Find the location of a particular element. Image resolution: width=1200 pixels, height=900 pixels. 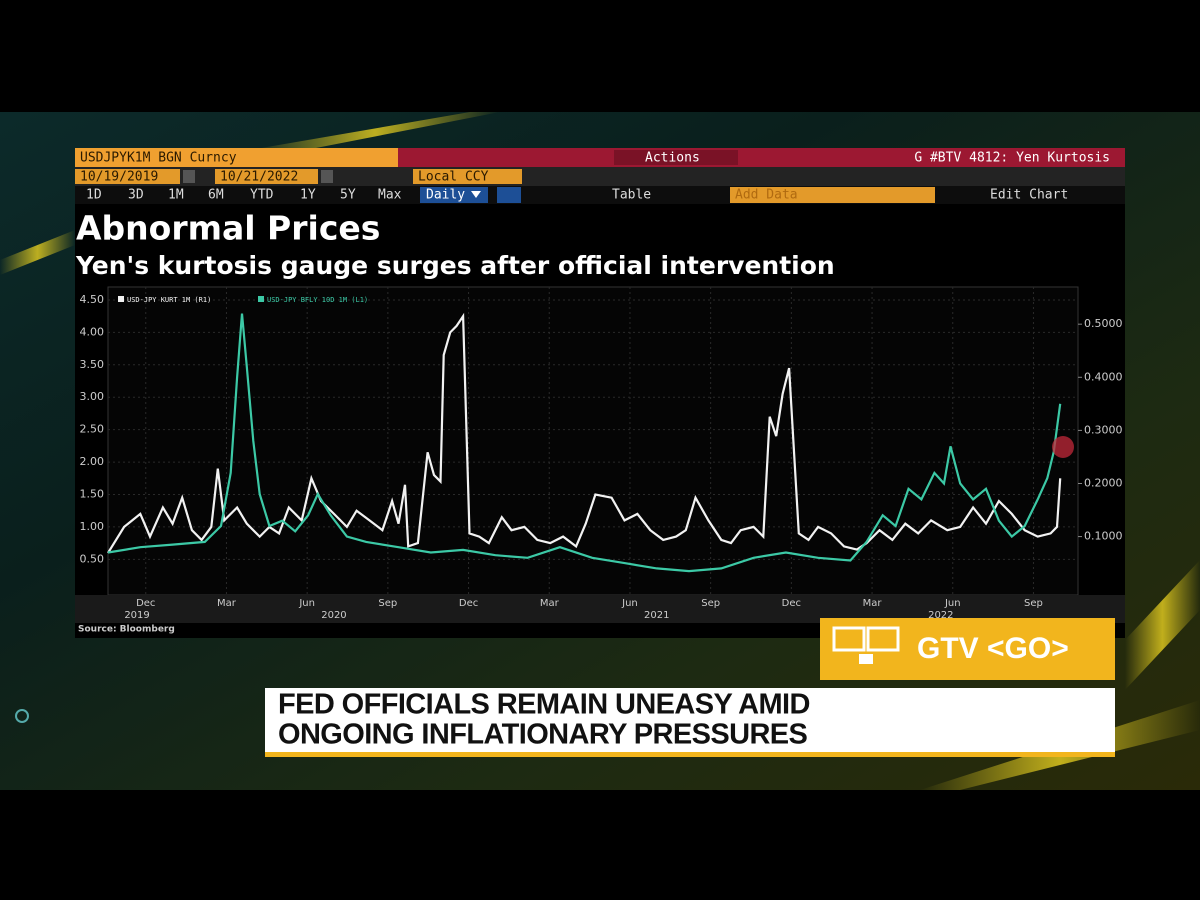

headline-rule is located at coordinates (690, 754).